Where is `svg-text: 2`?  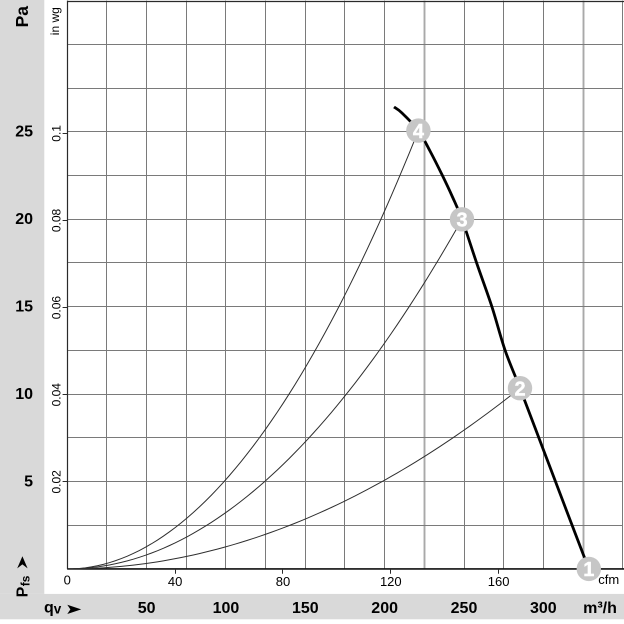
svg-text: 2 is located at coordinates (519, 389).